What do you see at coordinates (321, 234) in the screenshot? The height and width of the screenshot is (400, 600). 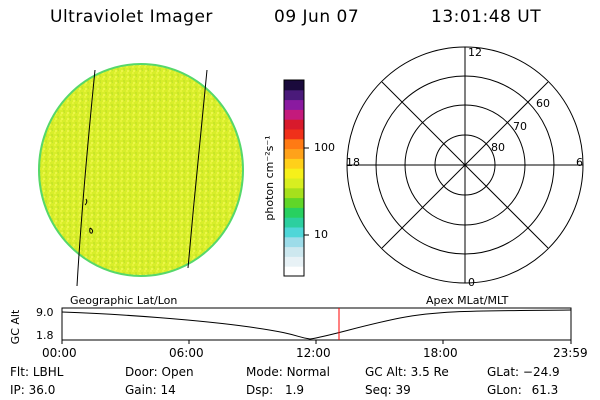 I see `colorbar-tick-10: 10` at bounding box center [321, 234].